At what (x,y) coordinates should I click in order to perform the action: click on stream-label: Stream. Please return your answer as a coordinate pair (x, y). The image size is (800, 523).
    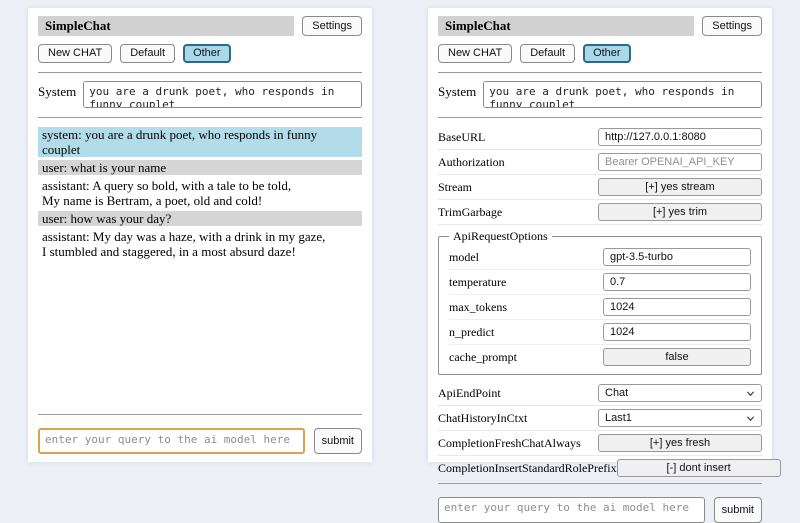
    Looking at the image, I should click on (455, 186).